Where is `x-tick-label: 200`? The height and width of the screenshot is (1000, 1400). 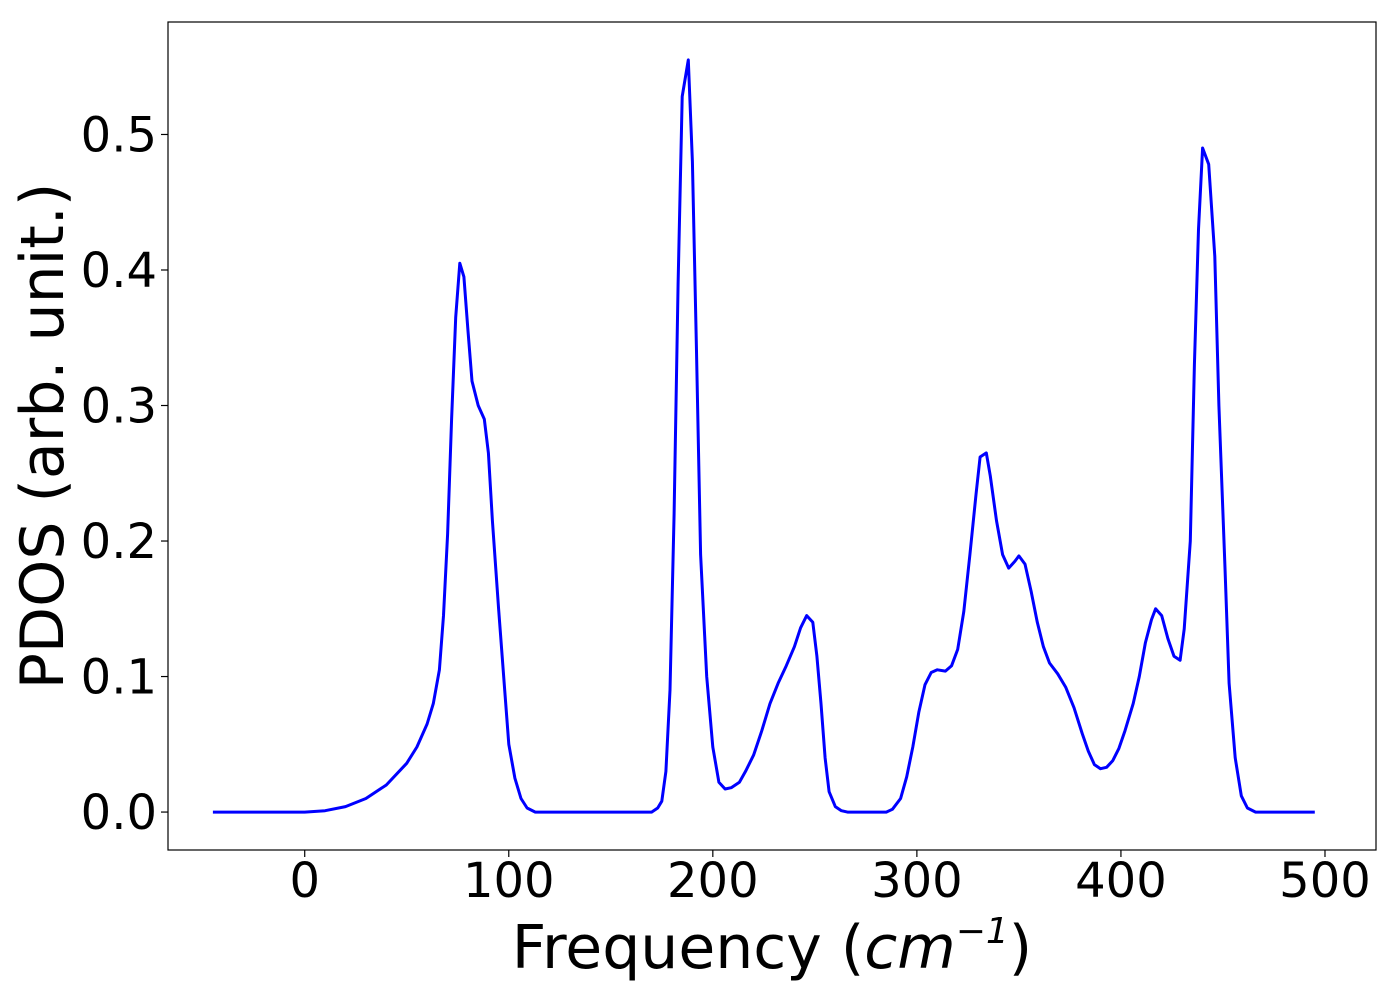 x-tick-label: 200 is located at coordinates (713, 881).